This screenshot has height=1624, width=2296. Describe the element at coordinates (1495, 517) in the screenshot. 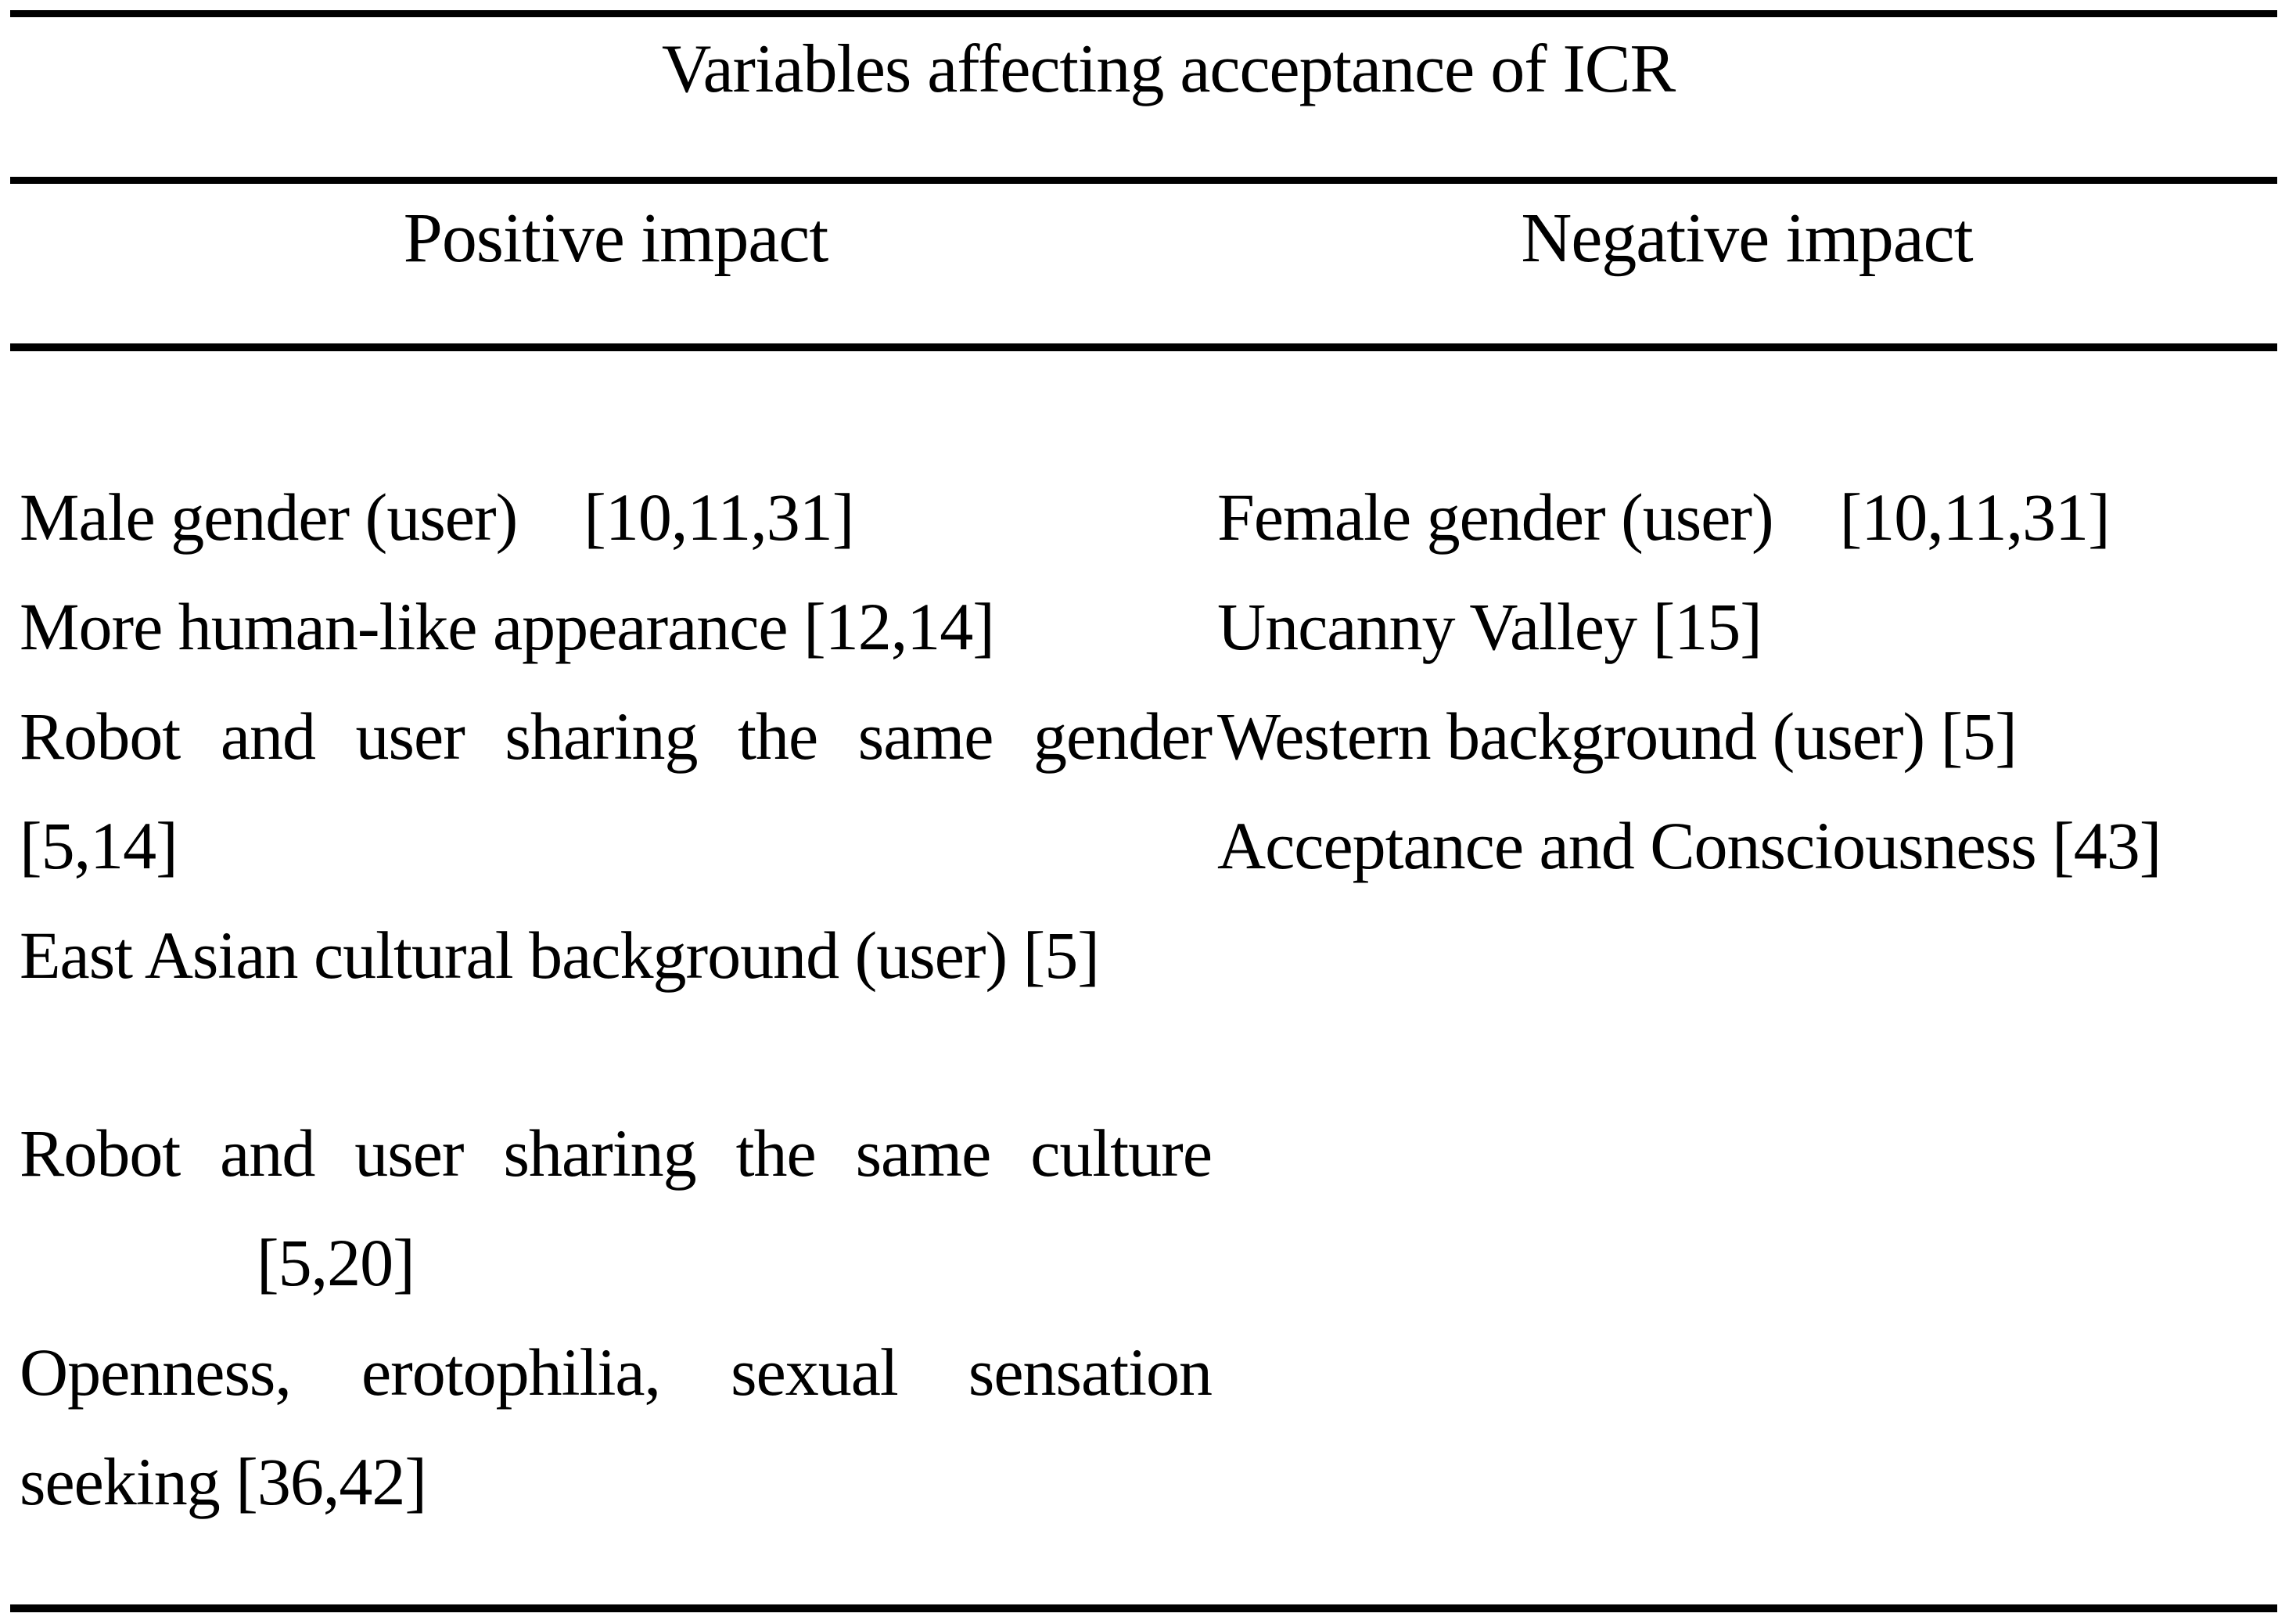

I see `row-text: Female gender (user)` at that location.